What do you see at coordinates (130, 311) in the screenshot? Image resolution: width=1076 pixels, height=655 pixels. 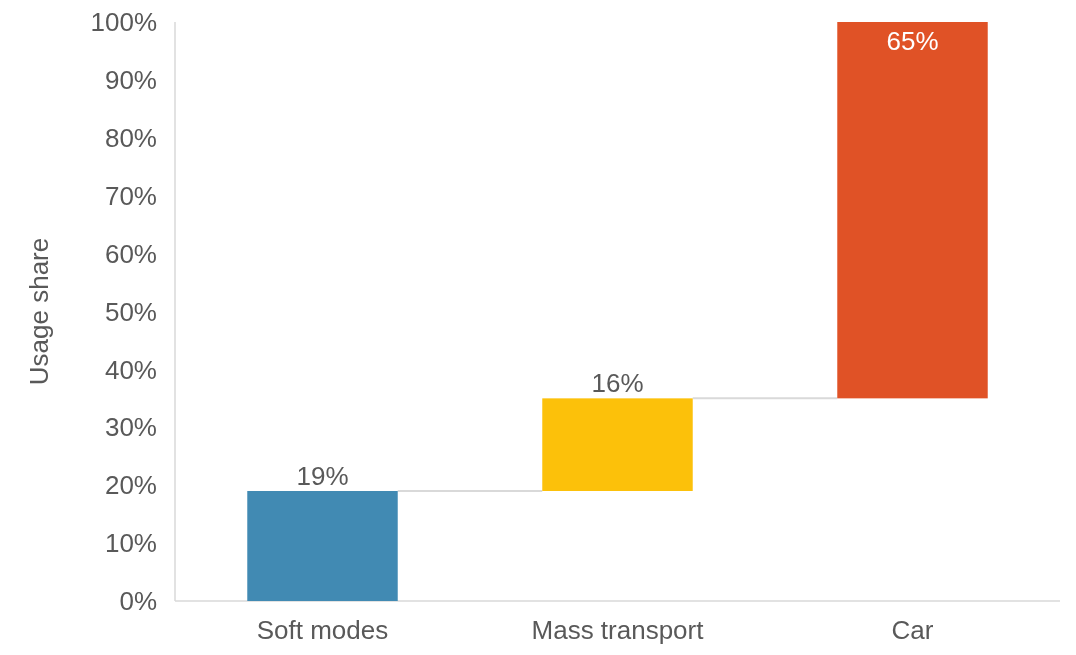 I see `y-tick-label: 50%` at bounding box center [130, 311].